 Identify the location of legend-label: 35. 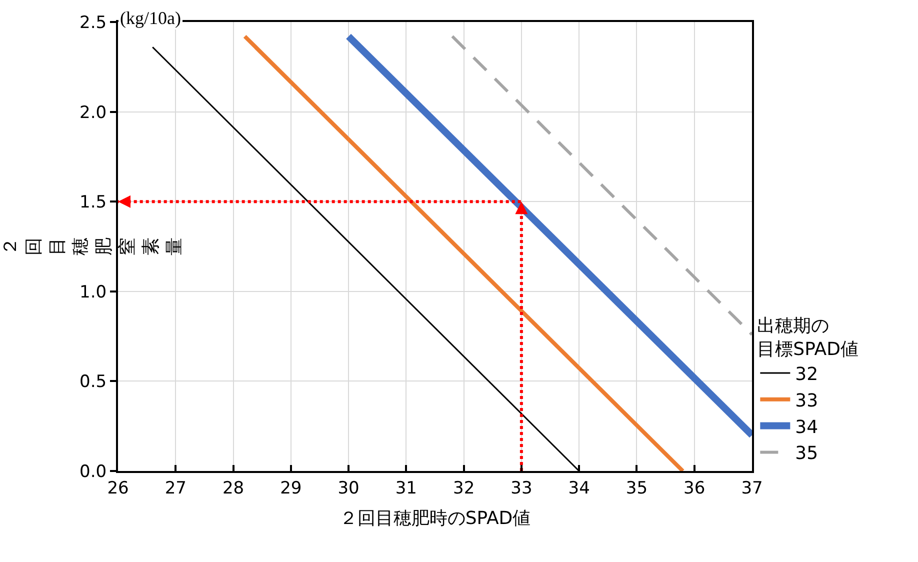
(806, 453).